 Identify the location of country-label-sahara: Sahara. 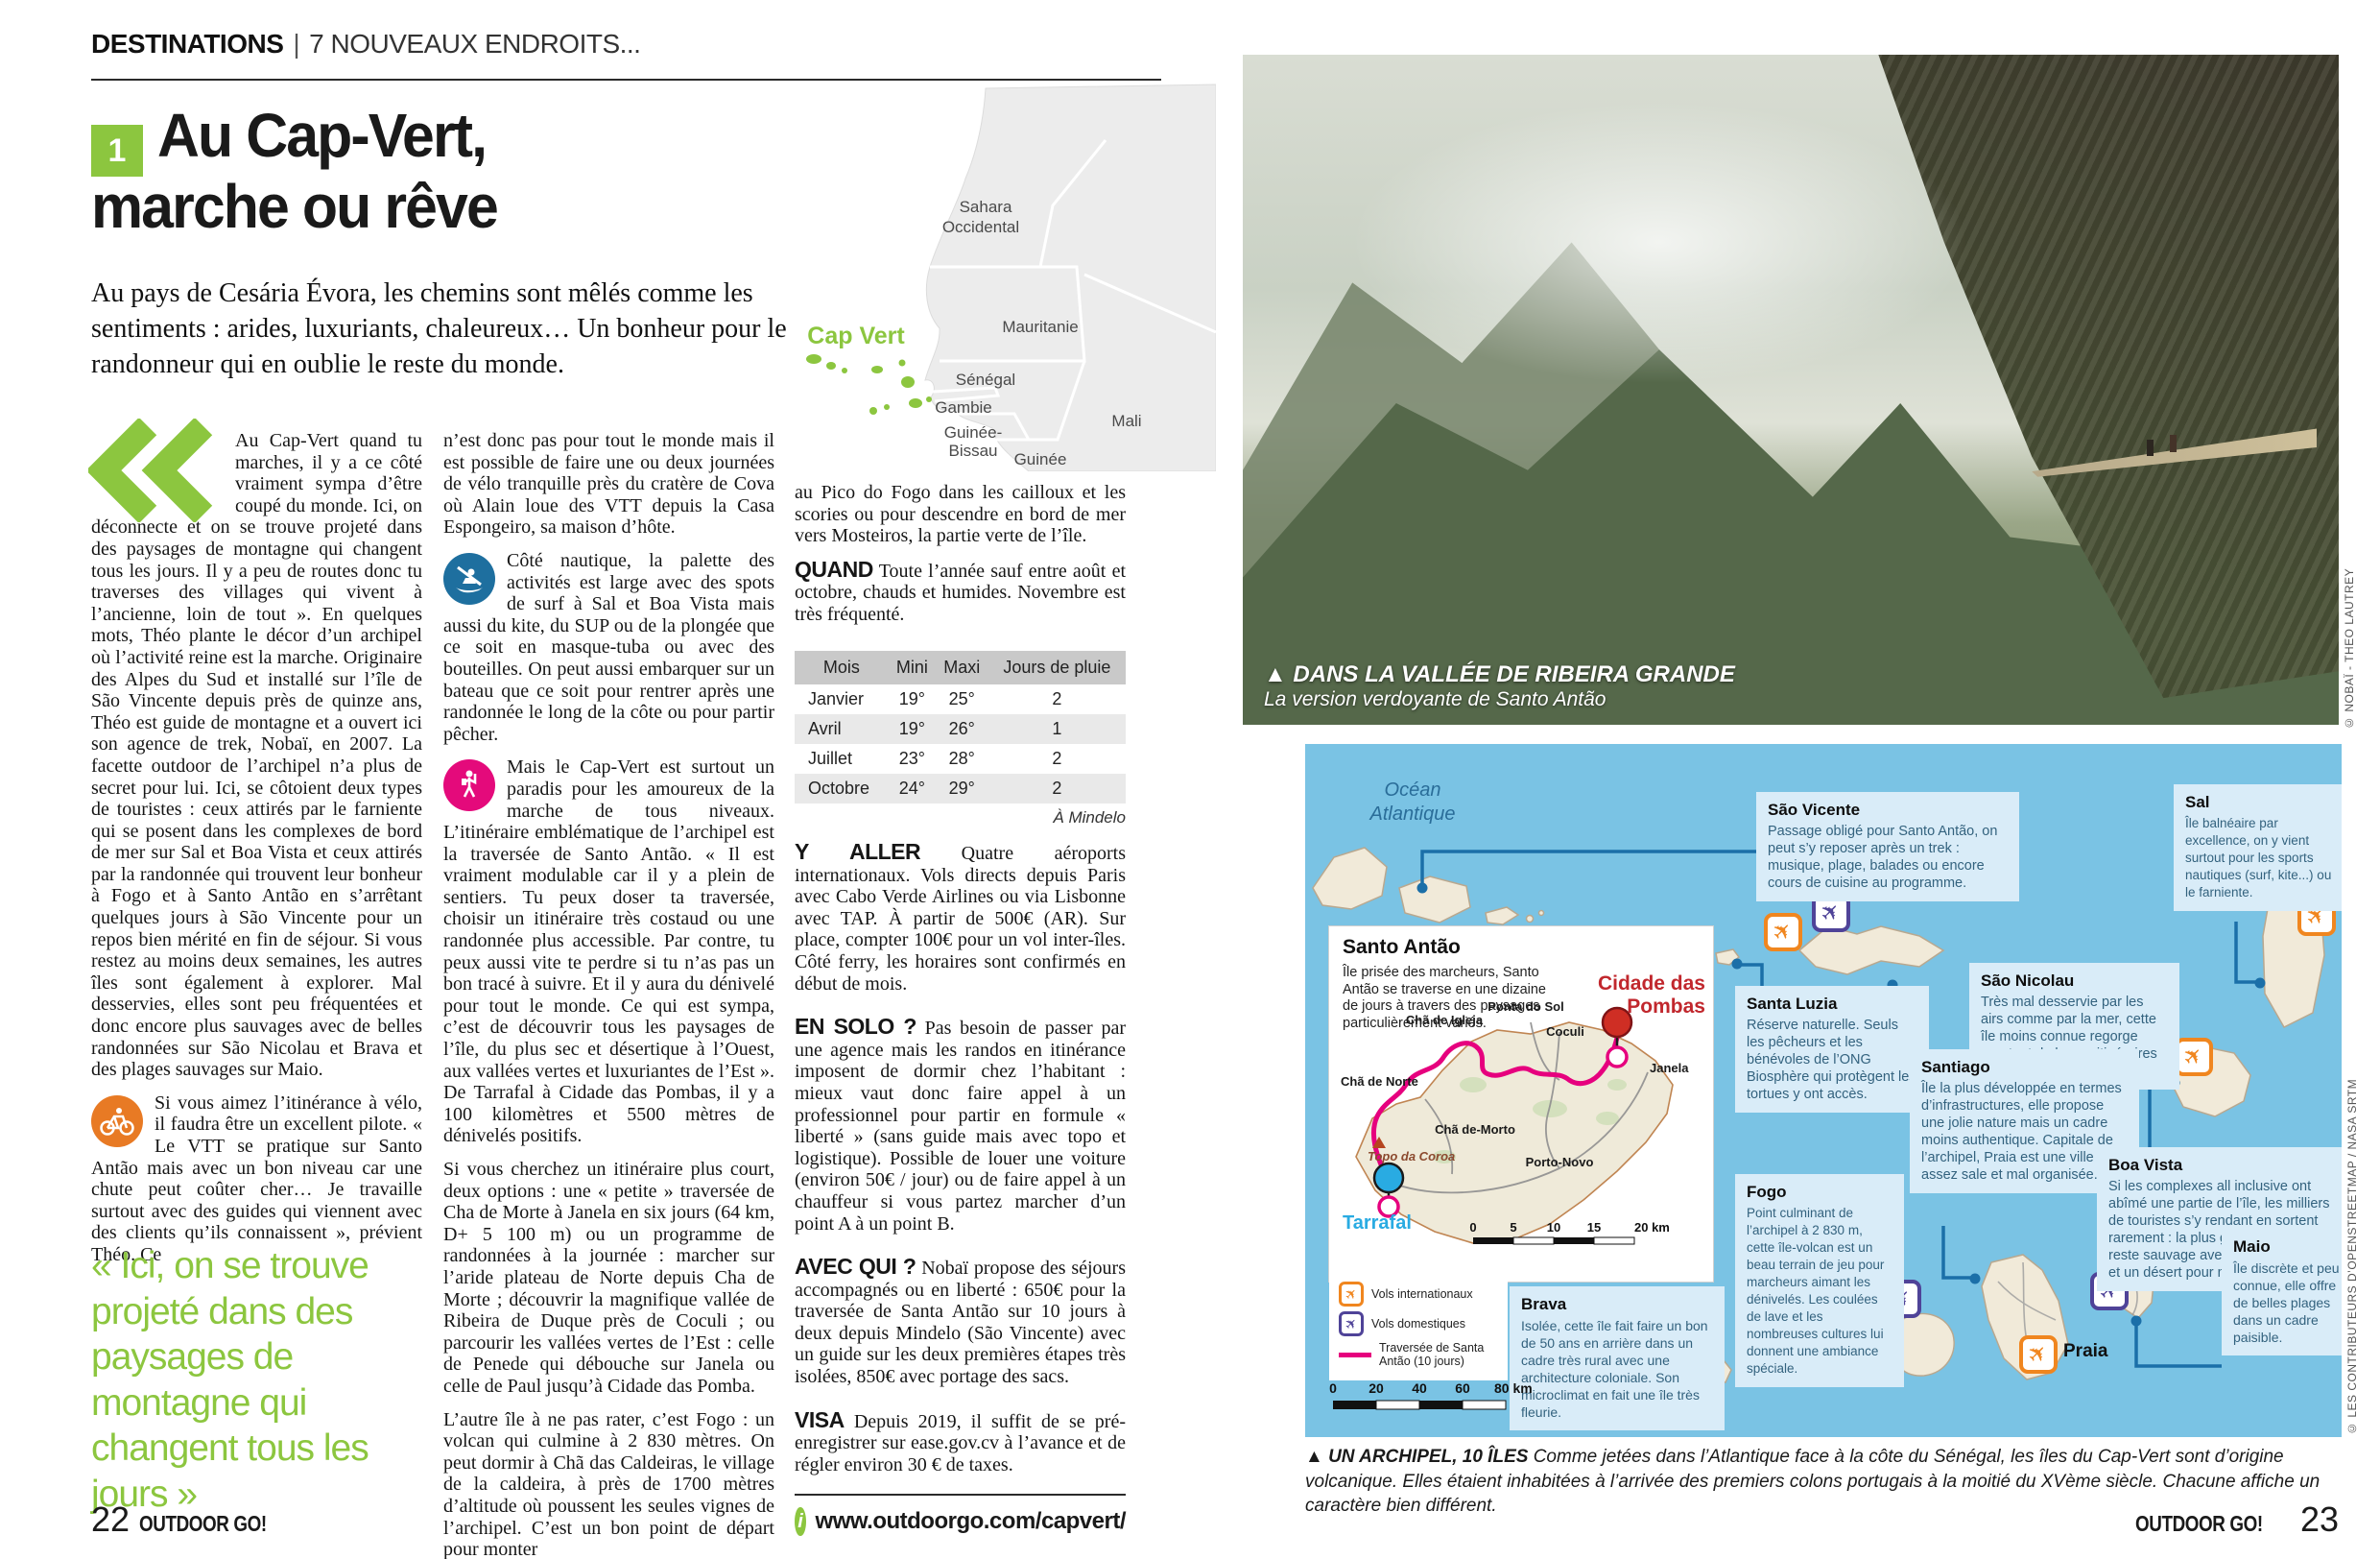
(986, 207).